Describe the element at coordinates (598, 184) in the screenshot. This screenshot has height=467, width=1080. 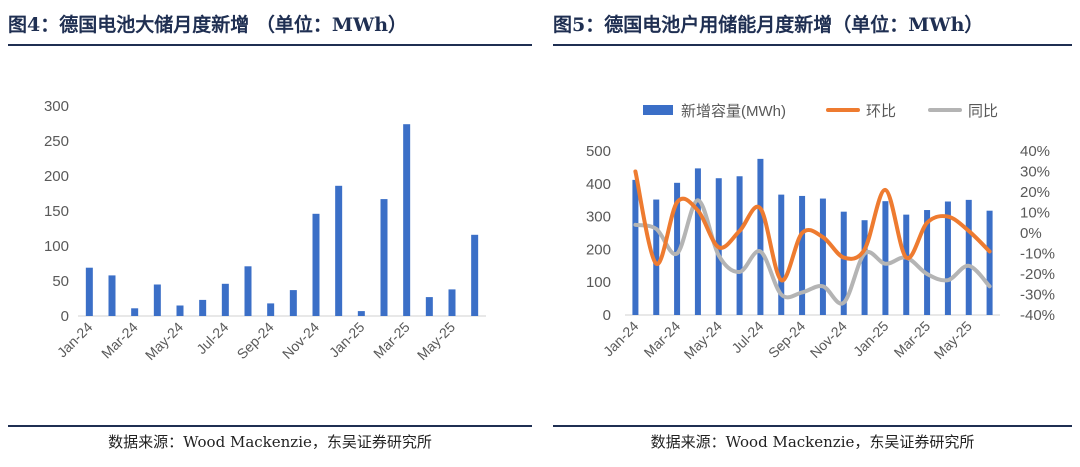
I see `y-tick-label: 400` at that location.